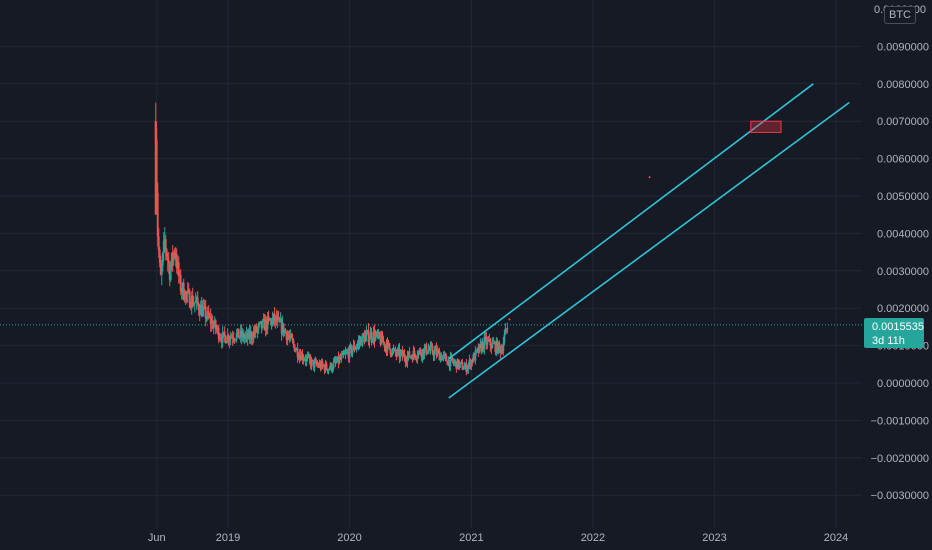 The height and width of the screenshot is (550, 932). What do you see at coordinates (898, 327) in the screenshot?
I see `current-price-label: 0.0015535` at bounding box center [898, 327].